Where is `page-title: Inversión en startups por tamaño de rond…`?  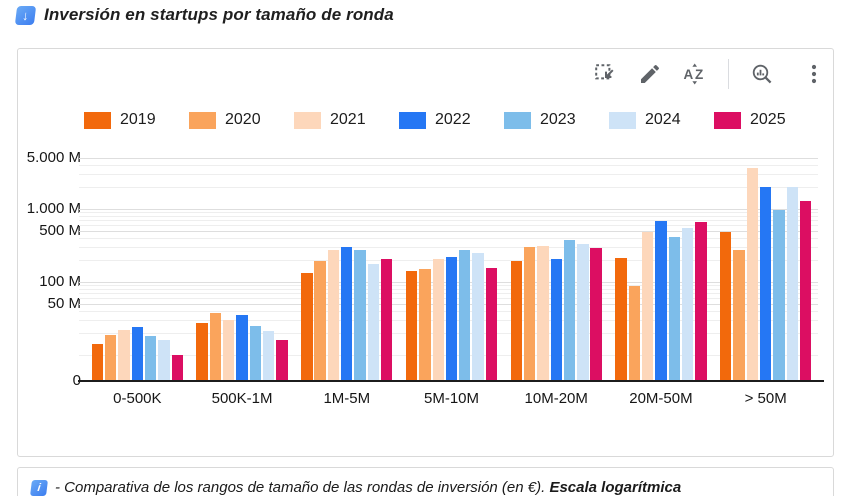 page-title: Inversión en startups por tamaño de rond… is located at coordinates (219, 14).